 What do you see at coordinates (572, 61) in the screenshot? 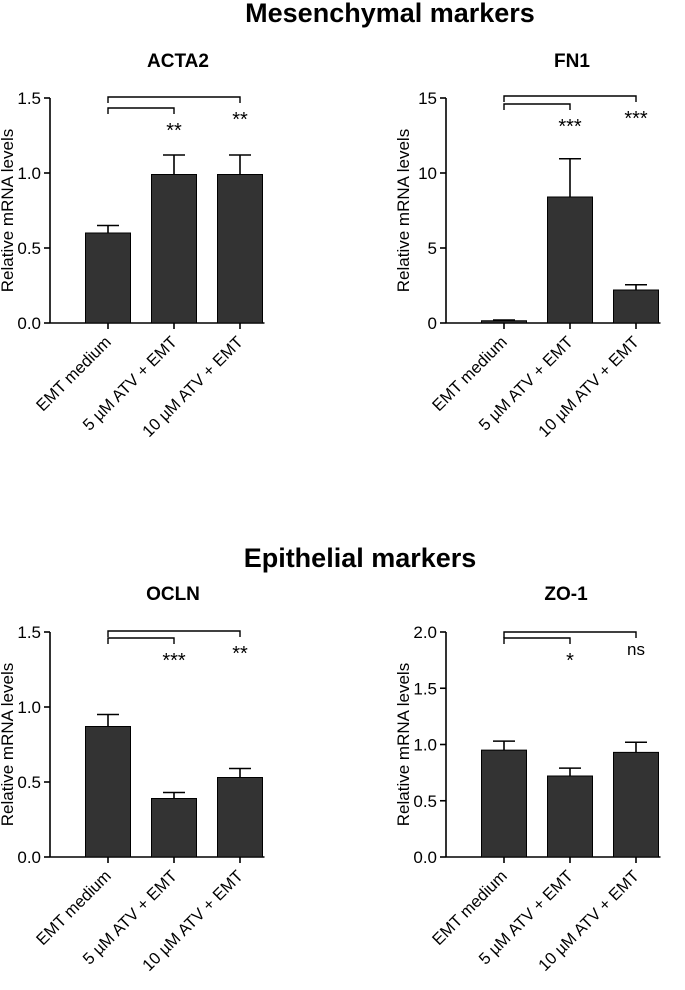
I see `chart-title: FN1` at bounding box center [572, 61].